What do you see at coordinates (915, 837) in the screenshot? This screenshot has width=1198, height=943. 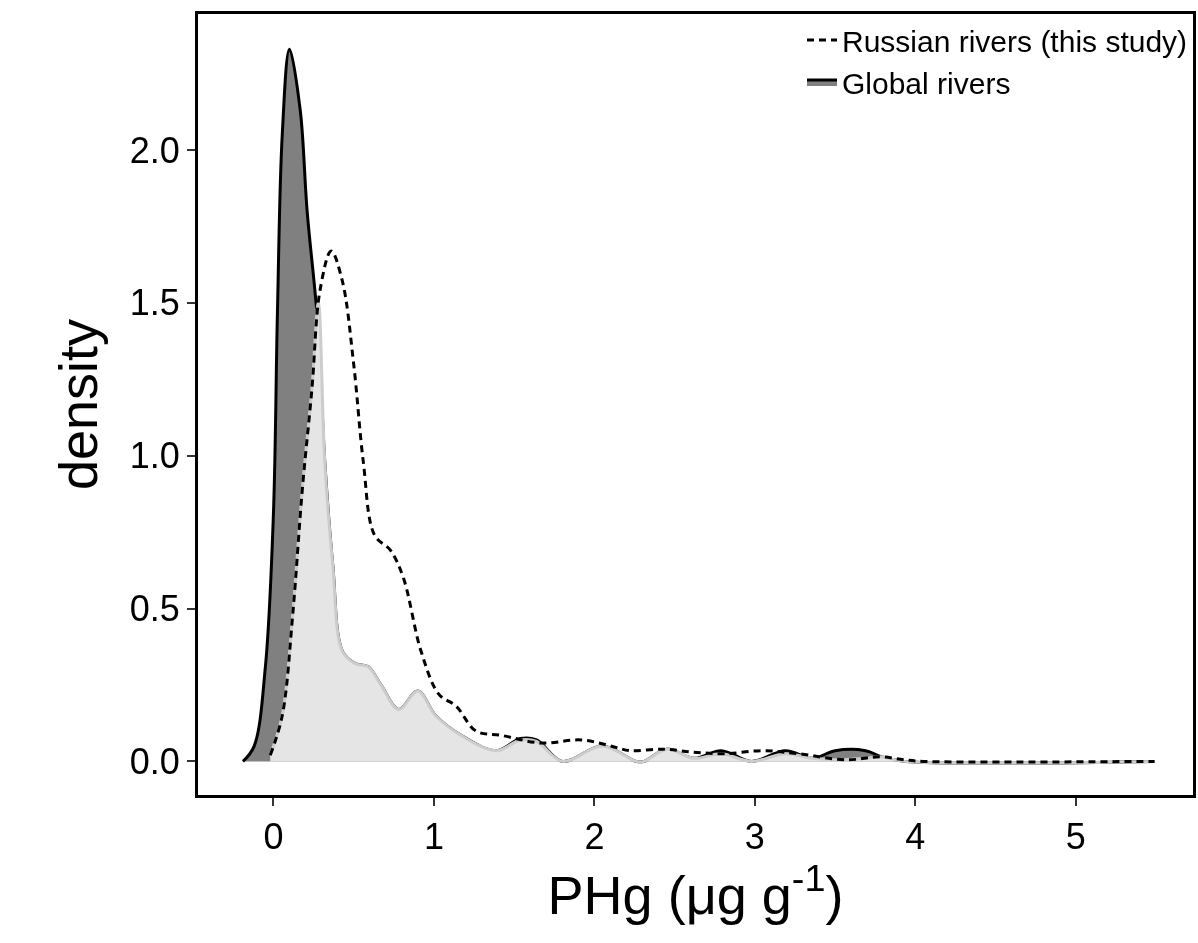 I see `x-tick-label: 4` at bounding box center [915, 837].